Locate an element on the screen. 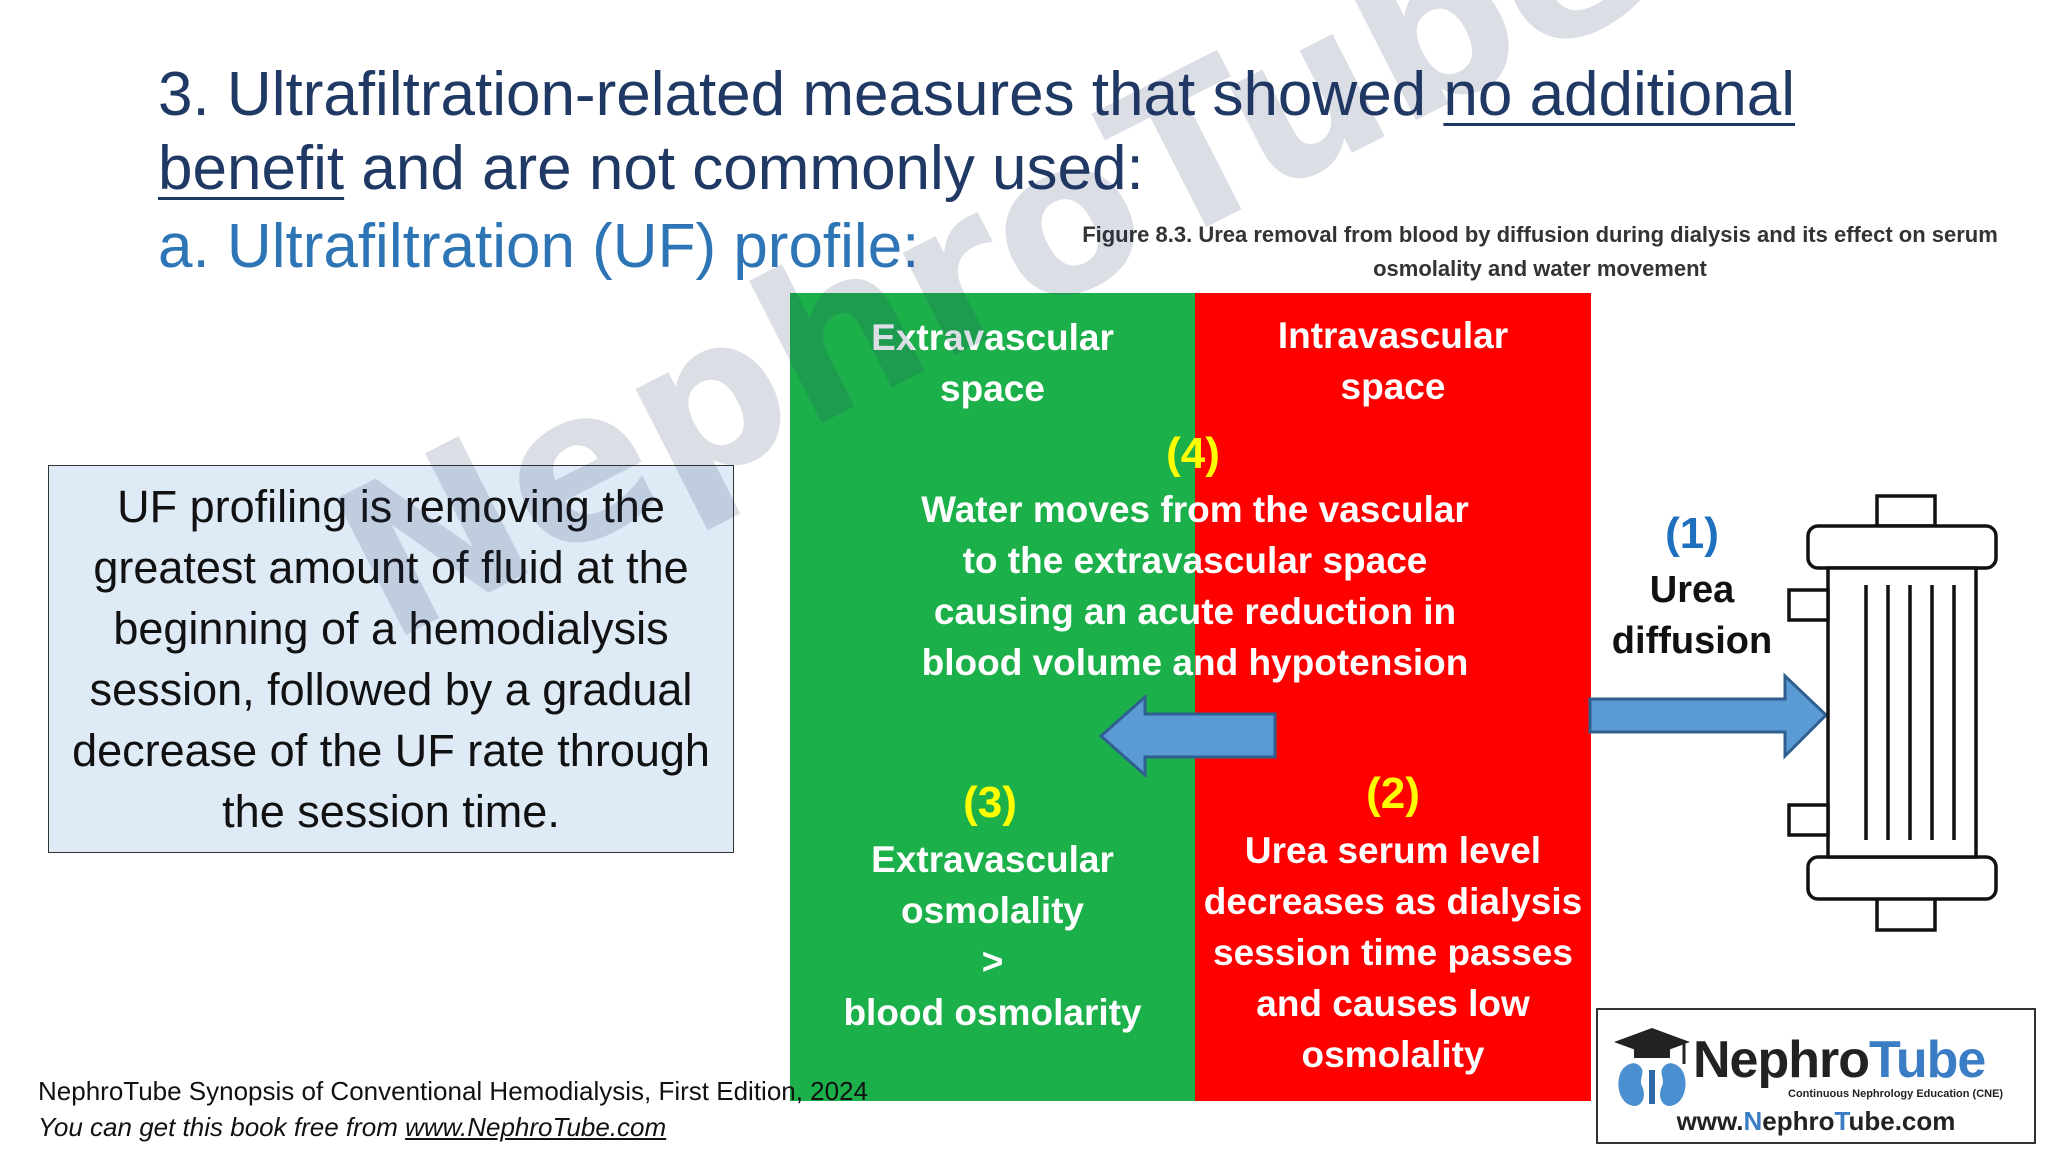 This screenshot has height=1152, width=2048. footer-source-prefix: You can get this book free from is located at coordinates (222, 1127).